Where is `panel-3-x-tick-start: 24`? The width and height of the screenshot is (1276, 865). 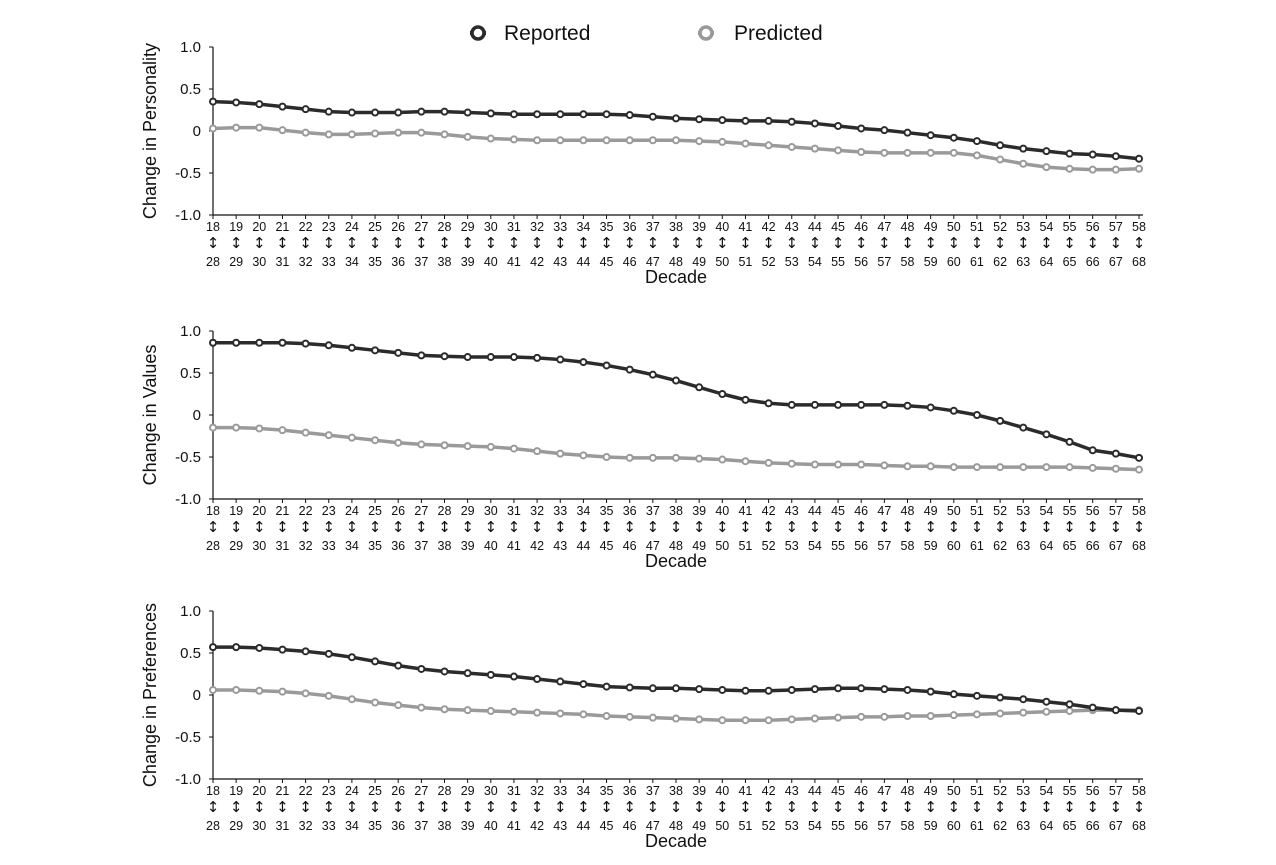 panel-3-x-tick-start: 24 is located at coordinates (352, 791).